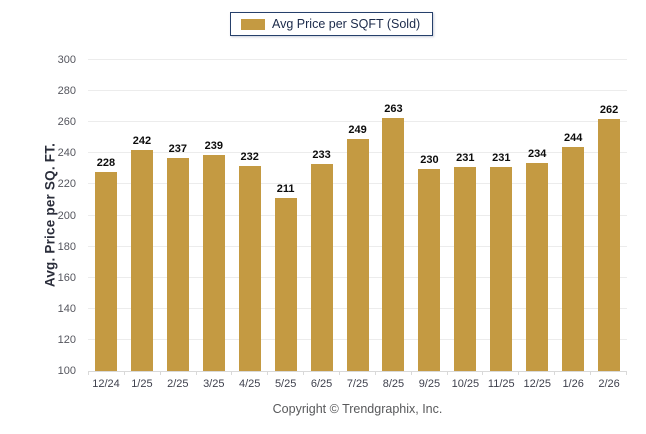 This screenshot has height=434, width=646. I want to click on bar-value-label: 262, so click(609, 110).